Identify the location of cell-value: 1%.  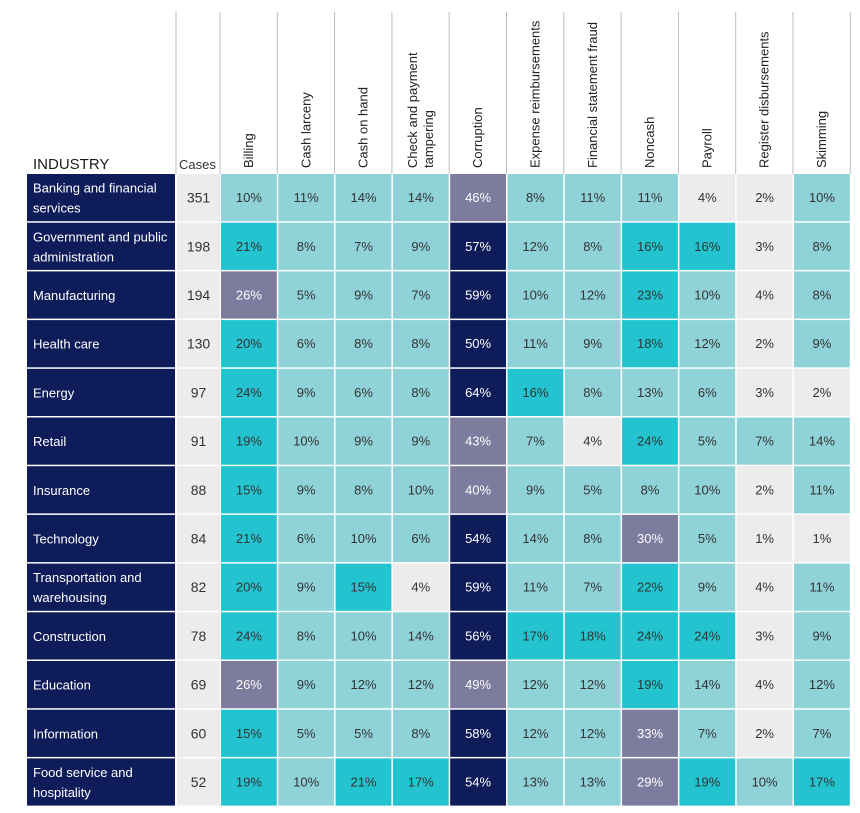
(764, 538).